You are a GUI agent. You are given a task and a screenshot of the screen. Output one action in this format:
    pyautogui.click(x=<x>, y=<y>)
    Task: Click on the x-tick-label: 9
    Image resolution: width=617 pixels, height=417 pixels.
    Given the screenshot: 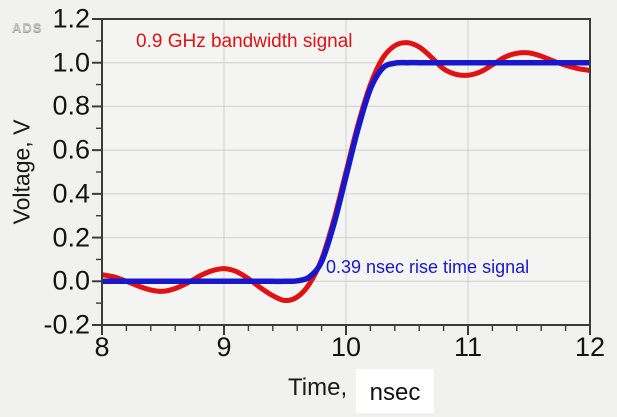 What is the action you would take?
    pyautogui.click(x=224, y=347)
    